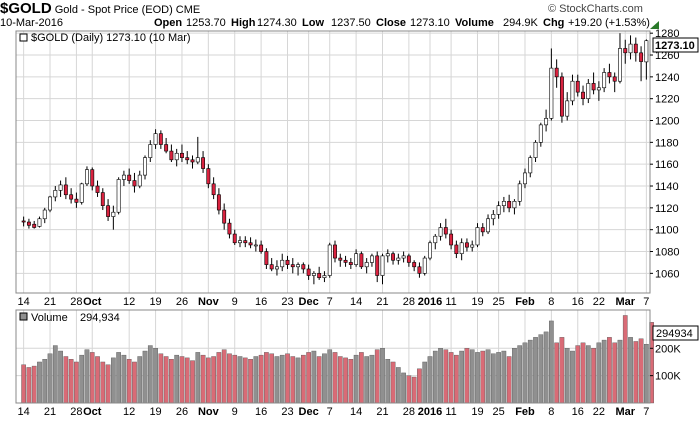 The image size is (700, 421). What do you see at coordinates (382, 412) in the screenshot?
I see `volume-x-tick-label: 21` at bounding box center [382, 412].